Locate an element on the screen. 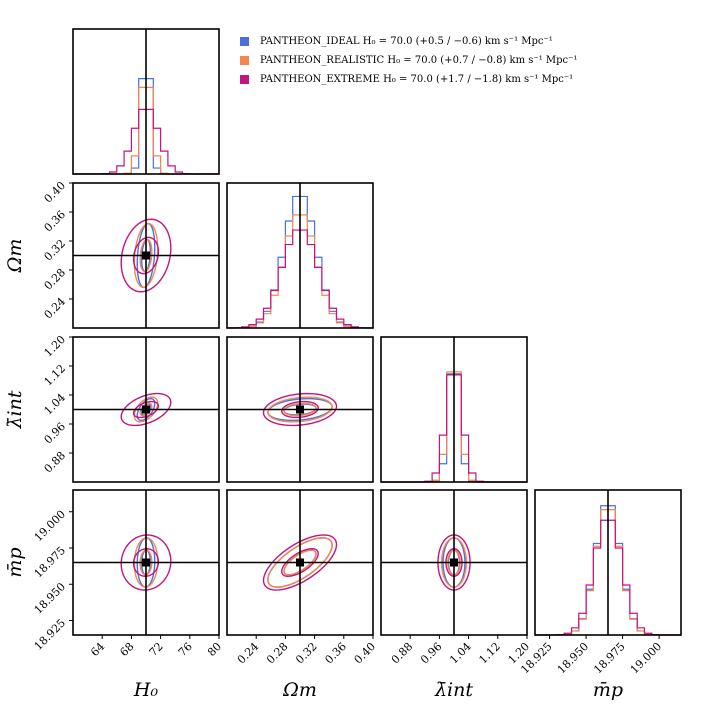  x-tick-label-0-4: 80 is located at coordinates (214, 649).